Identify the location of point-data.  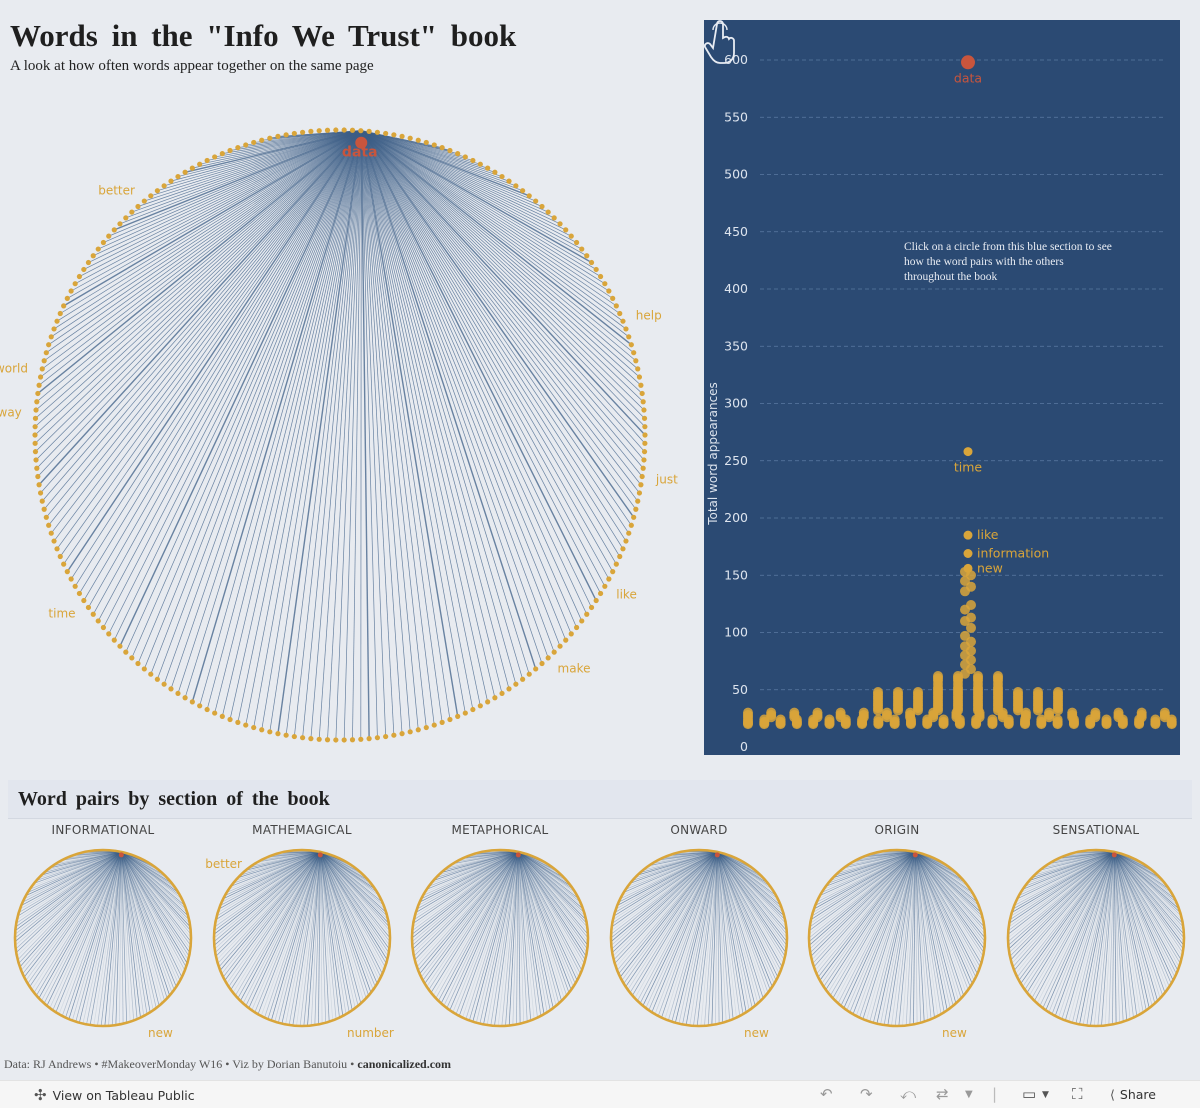
(968, 62).